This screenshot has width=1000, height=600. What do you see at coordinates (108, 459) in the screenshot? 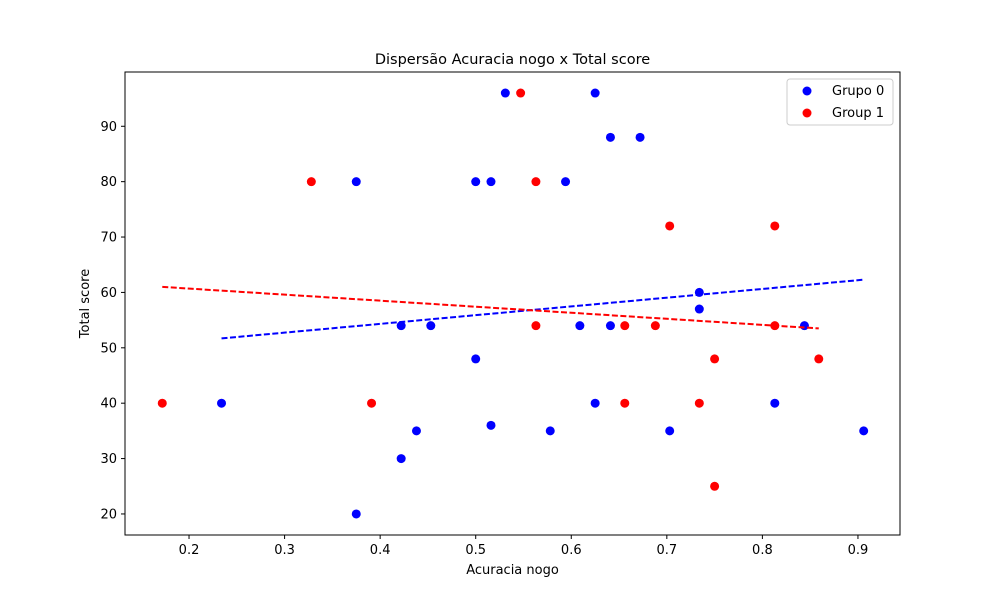
I see `y-tick-label: 30` at bounding box center [108, 459].